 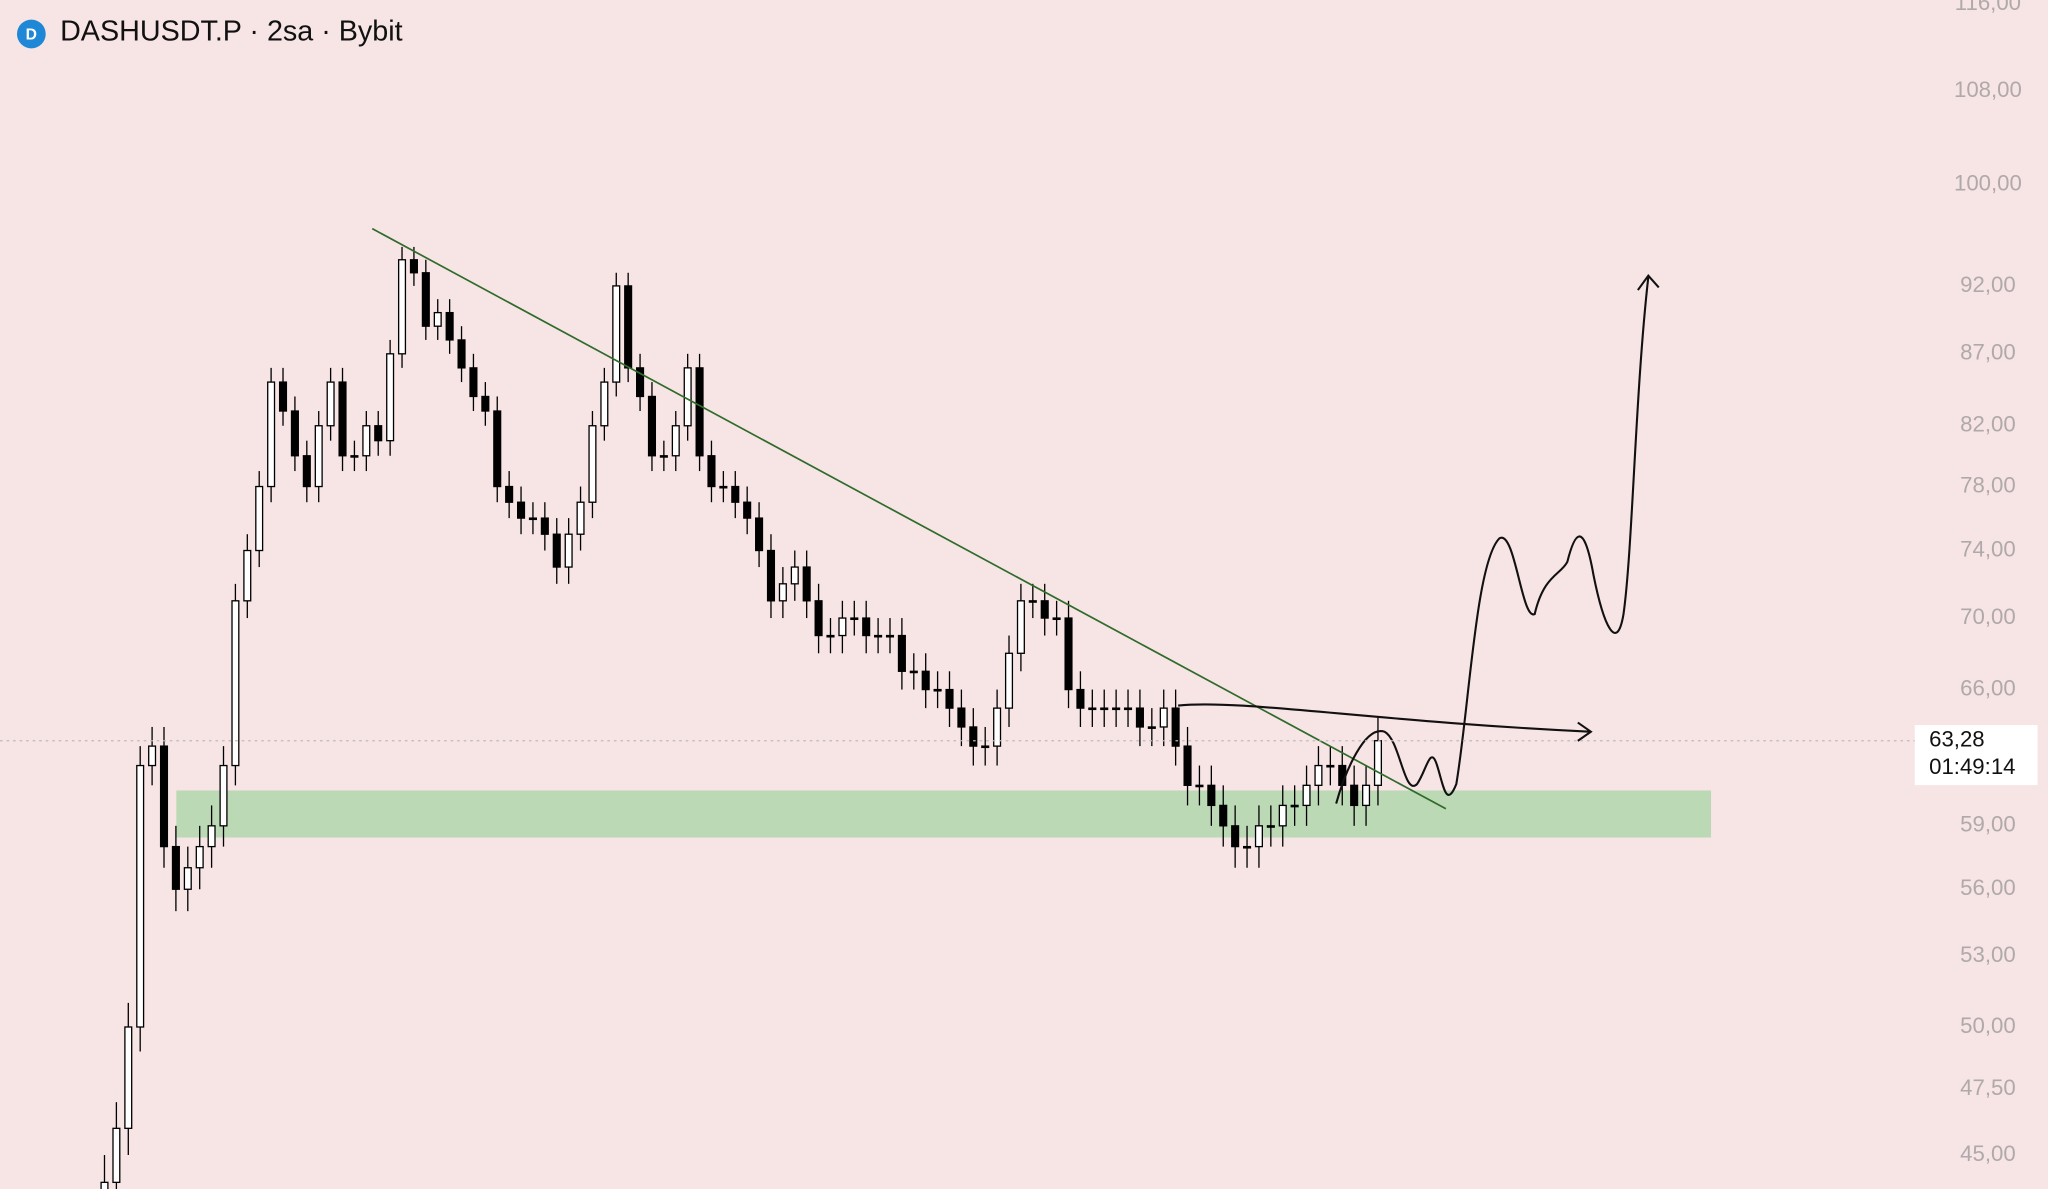 What do you see at coordinates (1972, 766) in the screenshot?
I see `countdown: 01:49:14` at bounding box center [1972, 766].